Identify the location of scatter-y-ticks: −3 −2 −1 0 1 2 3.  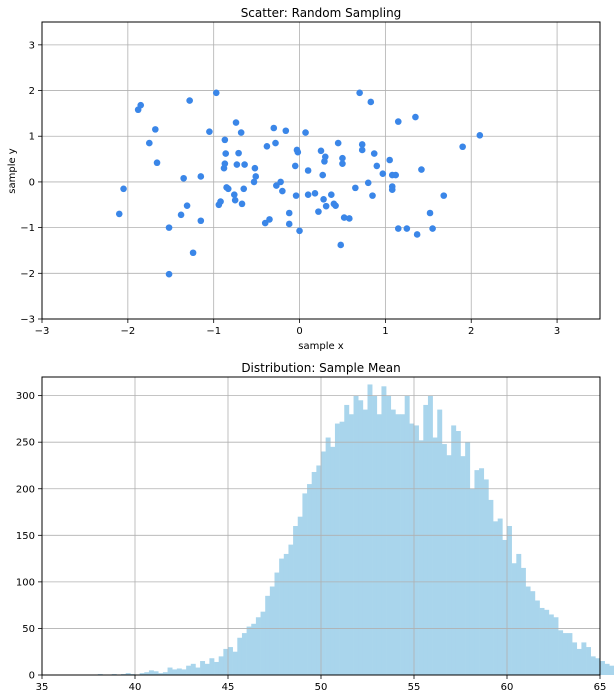
(31, 183).